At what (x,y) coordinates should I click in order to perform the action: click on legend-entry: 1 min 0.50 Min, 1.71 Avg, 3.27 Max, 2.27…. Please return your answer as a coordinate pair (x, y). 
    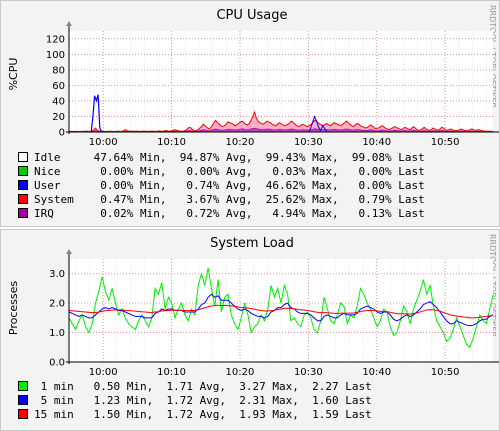
    Looking at the image, I should click on (195, 387).